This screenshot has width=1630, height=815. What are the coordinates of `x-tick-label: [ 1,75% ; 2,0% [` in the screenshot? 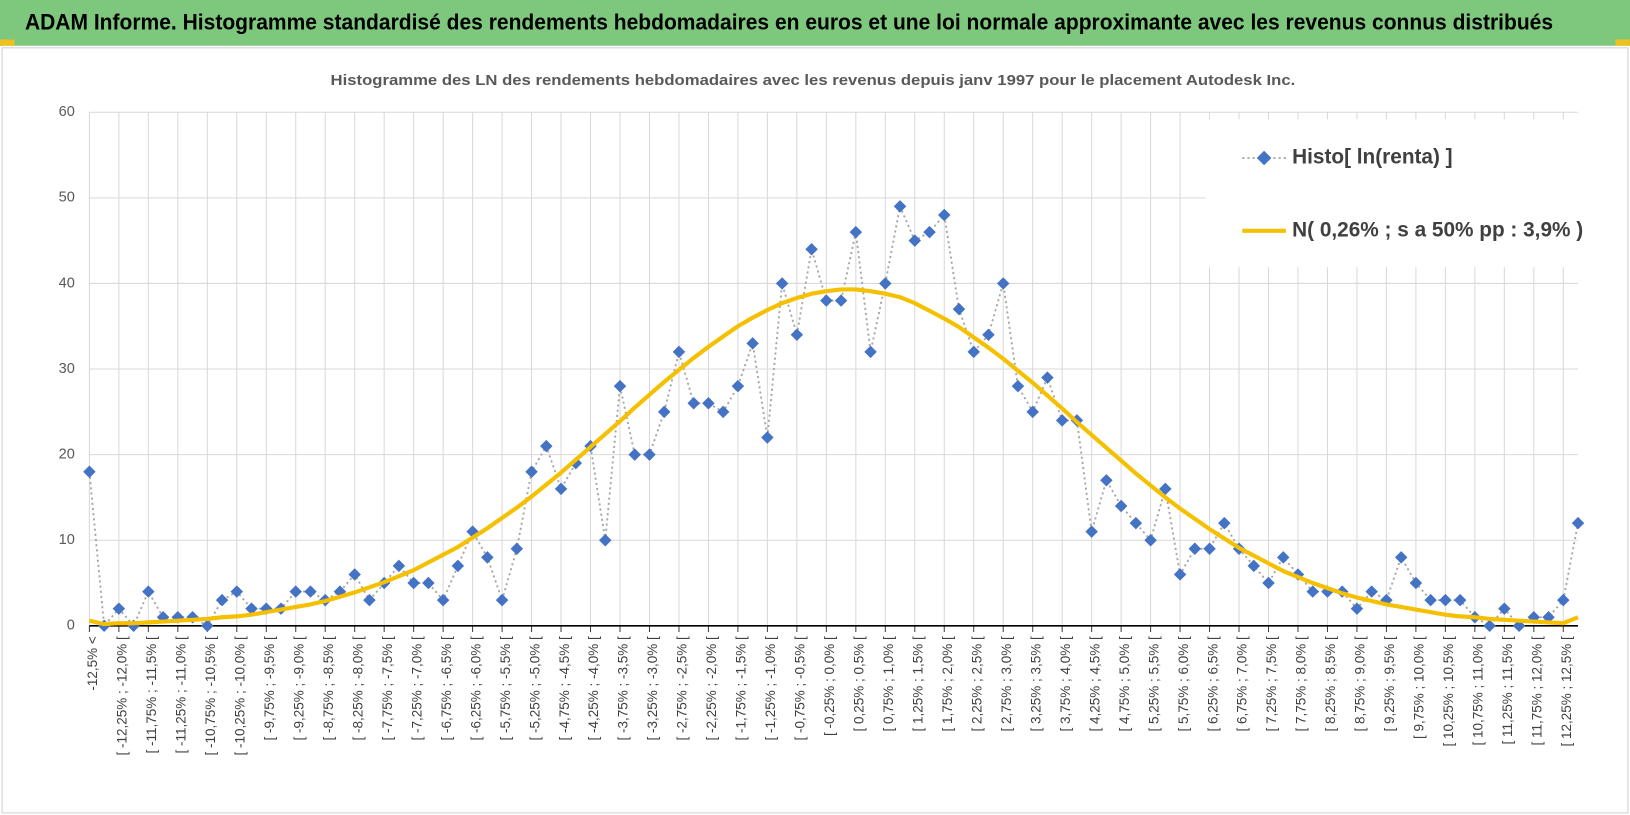 It's located at (947, 684).